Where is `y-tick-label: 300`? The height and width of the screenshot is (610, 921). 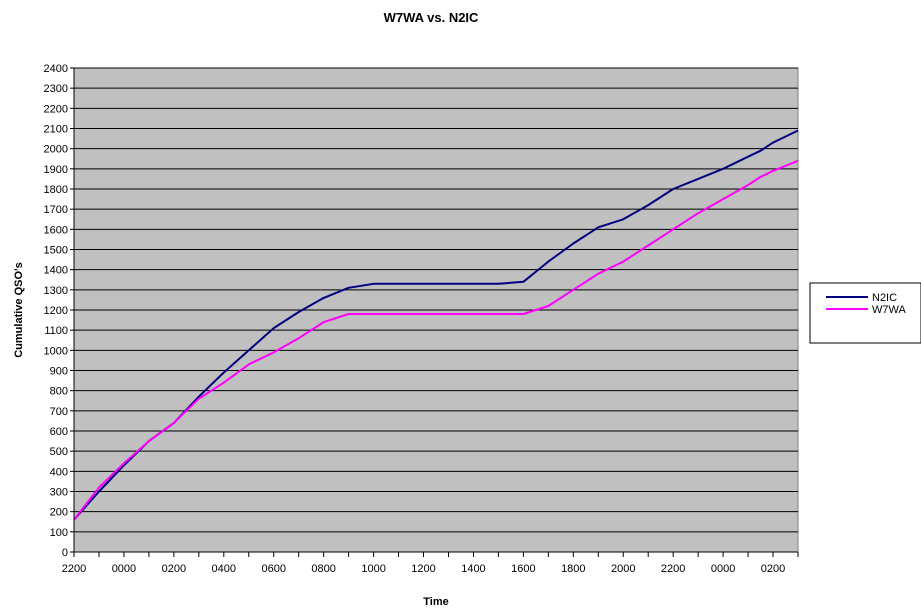 y-tick-label: 300 is located at coordinates (59, 493).